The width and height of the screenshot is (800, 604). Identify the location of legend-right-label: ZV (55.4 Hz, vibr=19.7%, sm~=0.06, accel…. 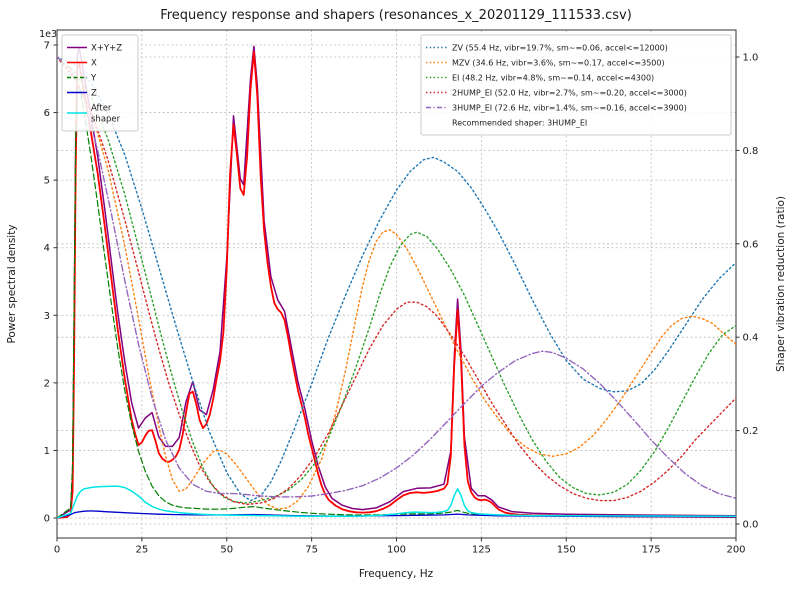
(560, 47).